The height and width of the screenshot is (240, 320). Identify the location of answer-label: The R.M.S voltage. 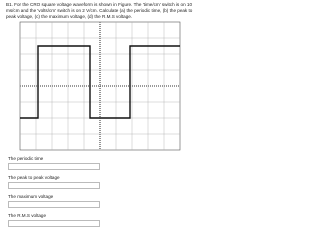
(27, 215).